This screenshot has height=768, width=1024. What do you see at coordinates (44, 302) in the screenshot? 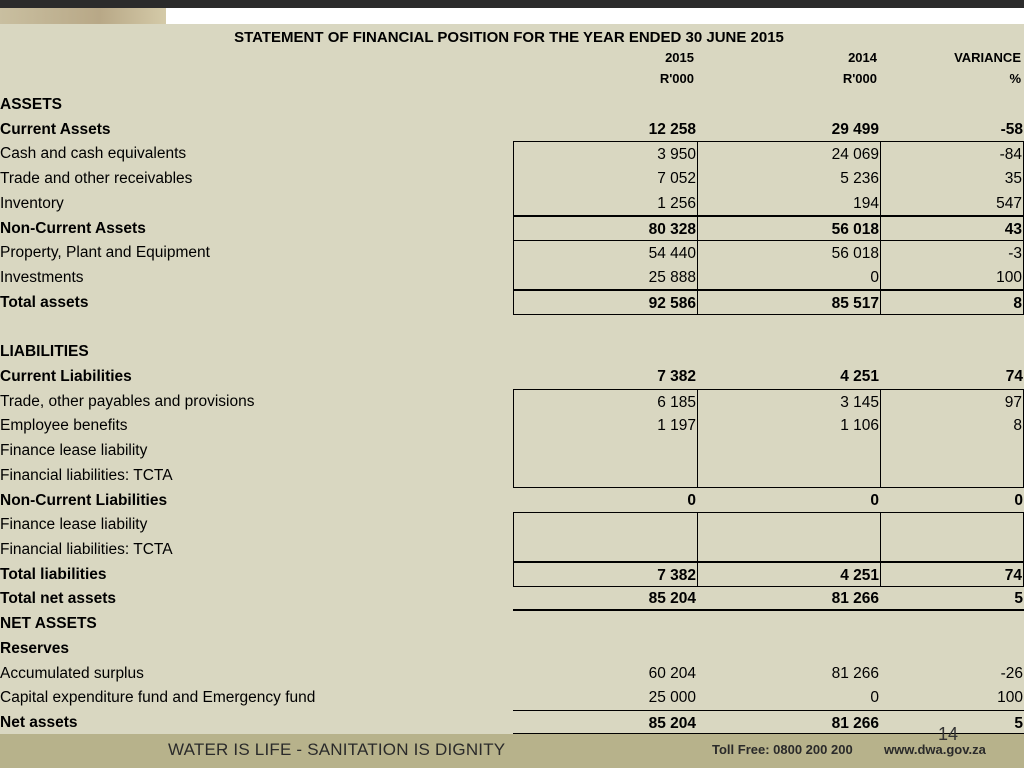
I see `row-label: Total assets` at bounding box center [44, 302].